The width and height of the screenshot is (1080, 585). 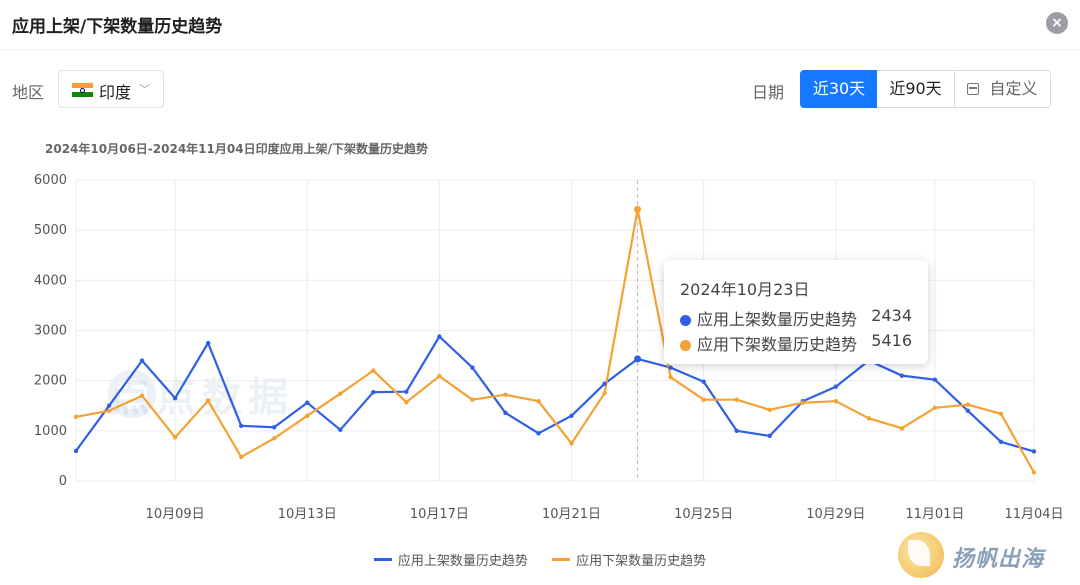 What do you see at coordinates (839, 89) in the screenshot?
I see `range-30-days-button: 近30天` at bounding box center [839, 89].